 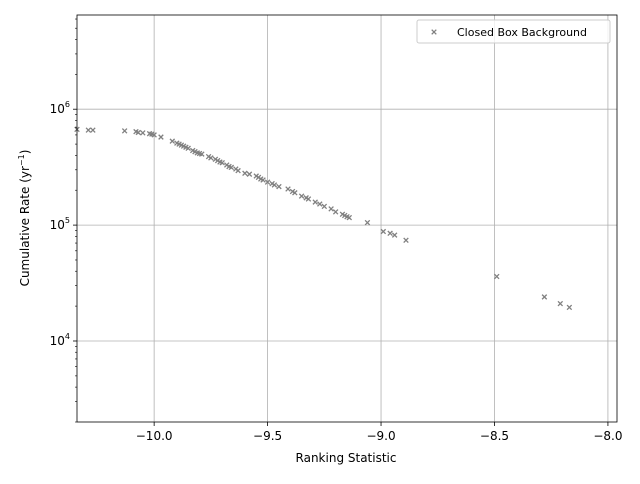 What do you see at coordinates (522, 32) in the screenshot?
I see `legend-label: Closed Box Background` at bounding box center [522, 32].